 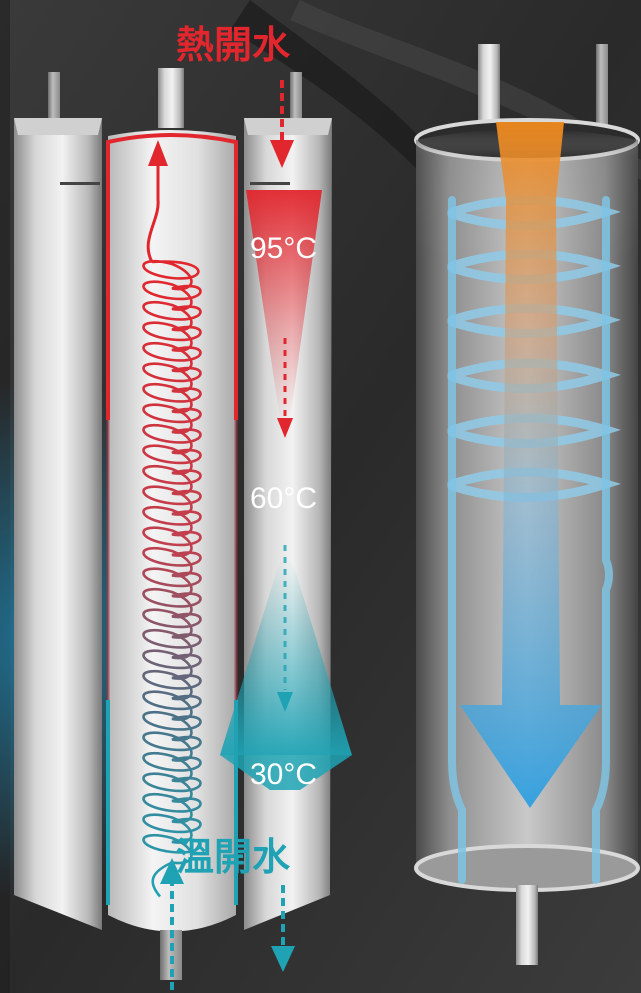 What do you see at coordinates (282, 154) in the screenshot?
I see `hot-inlet-arrowhead` at bounding box center [282, 154].